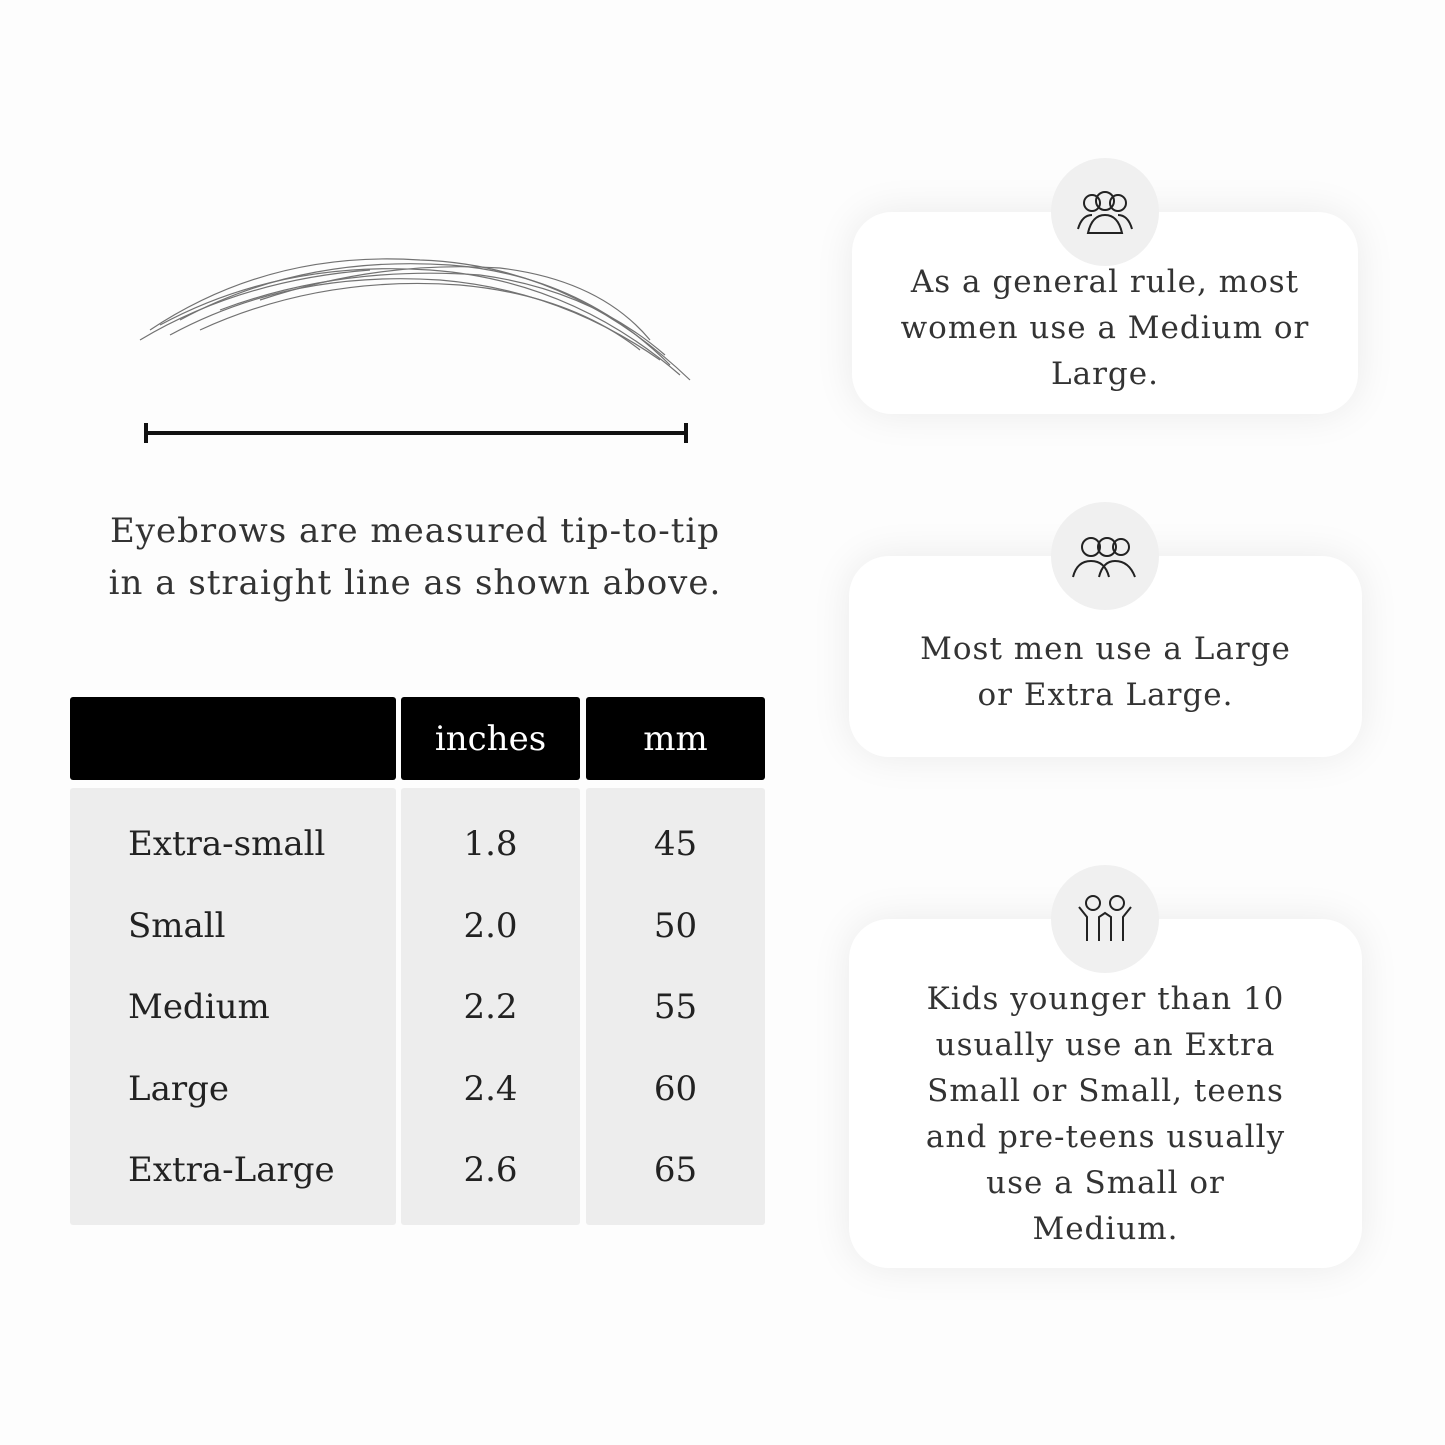 This screenshot has height=1445, width=1445. I want to click on men-card: Most men use a Large or Extra Large., so click(1105, 656).